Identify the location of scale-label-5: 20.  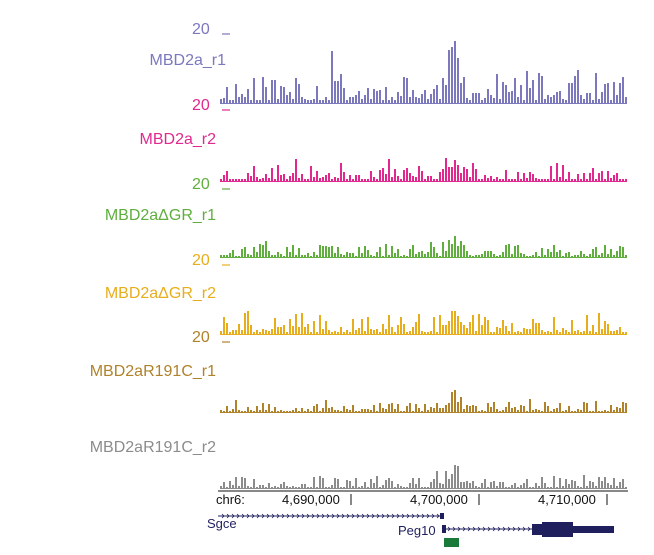
(201, 337).